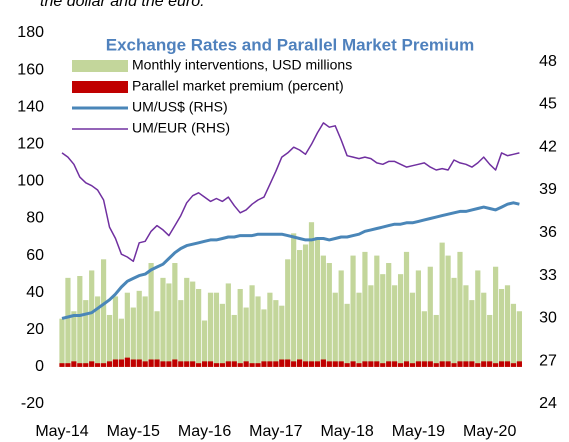  Describe the element at coordinates (30, 32) in the screenshot. I see `y-tick-label: 180` at that location.